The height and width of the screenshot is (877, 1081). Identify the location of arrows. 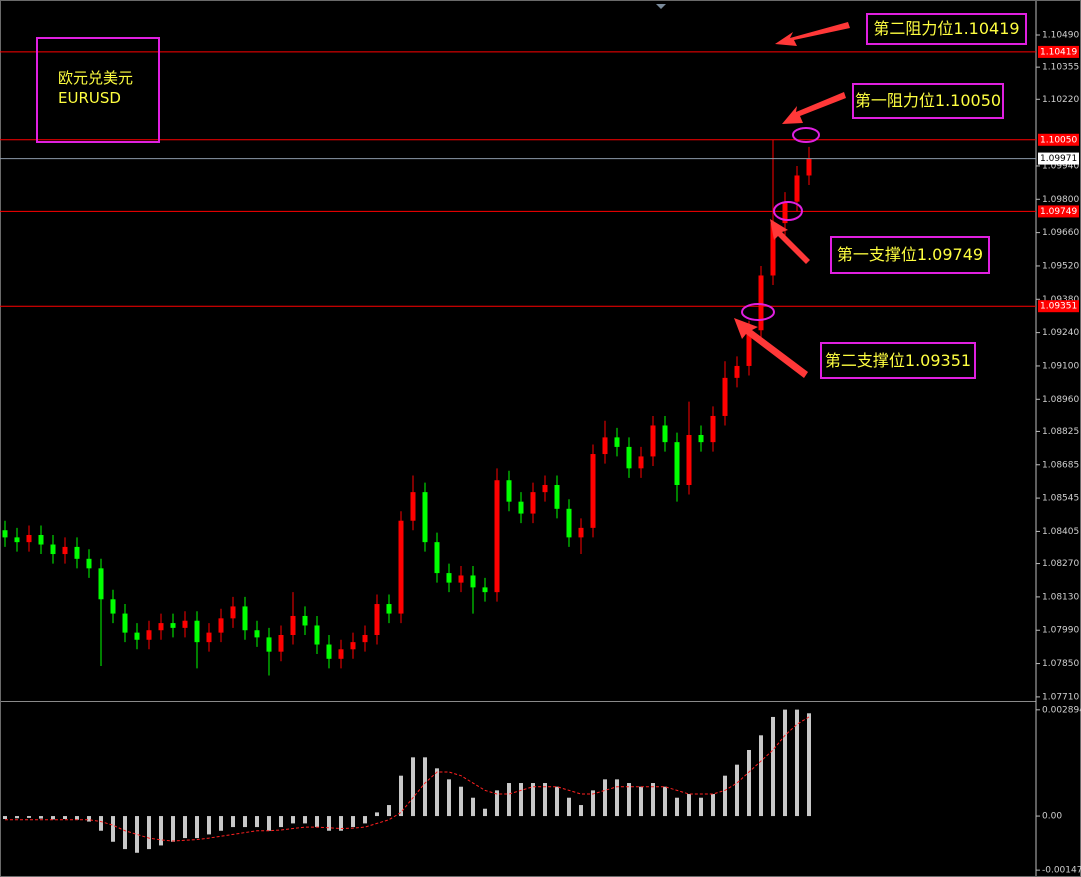
(792, 200).